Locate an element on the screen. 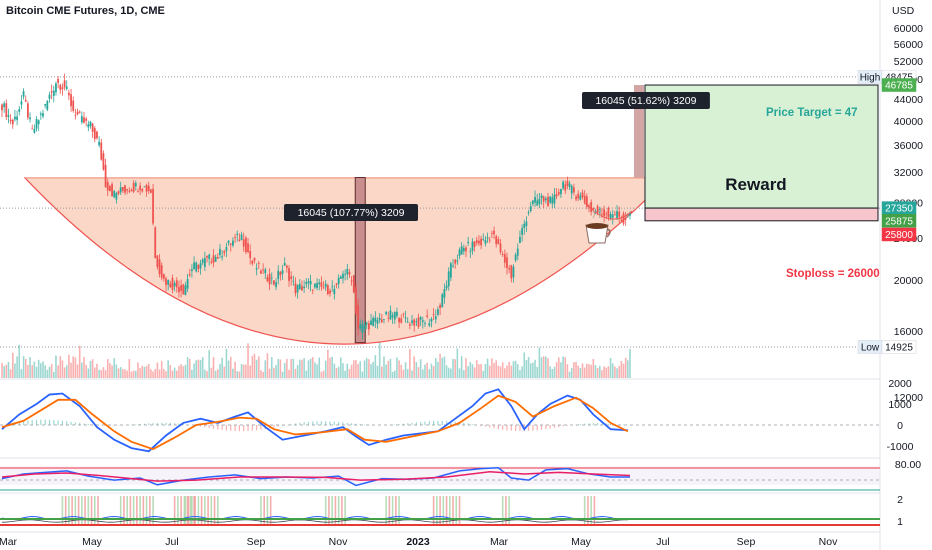 This screenshot has height=550, width=932. coffee-surface is located at coordinates (597, 226).